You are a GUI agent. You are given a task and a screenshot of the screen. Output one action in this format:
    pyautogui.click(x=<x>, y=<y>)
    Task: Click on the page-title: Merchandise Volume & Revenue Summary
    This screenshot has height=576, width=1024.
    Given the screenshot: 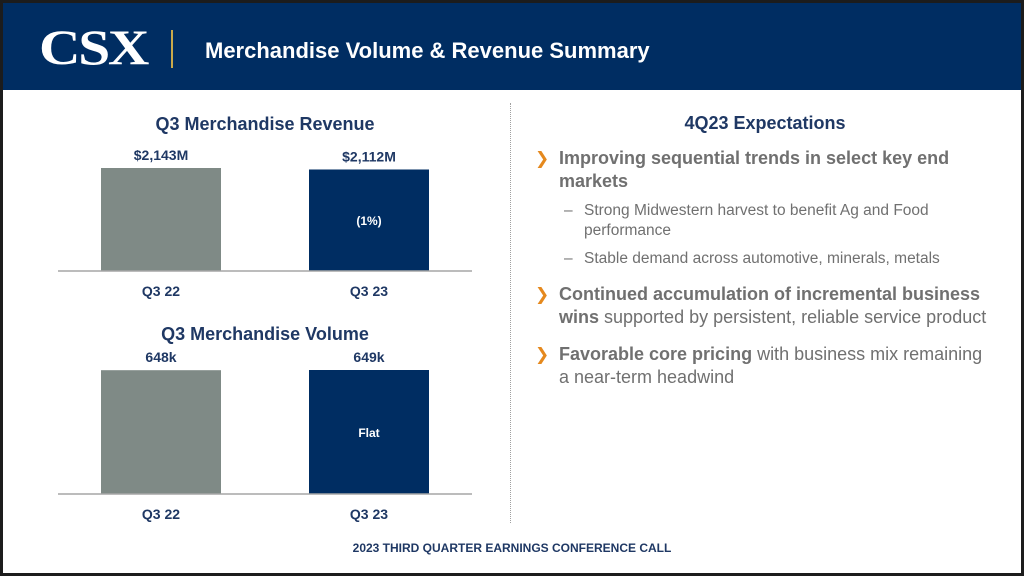 What is the action you would take?
    pyautogui.click(x=427, y=50)
    